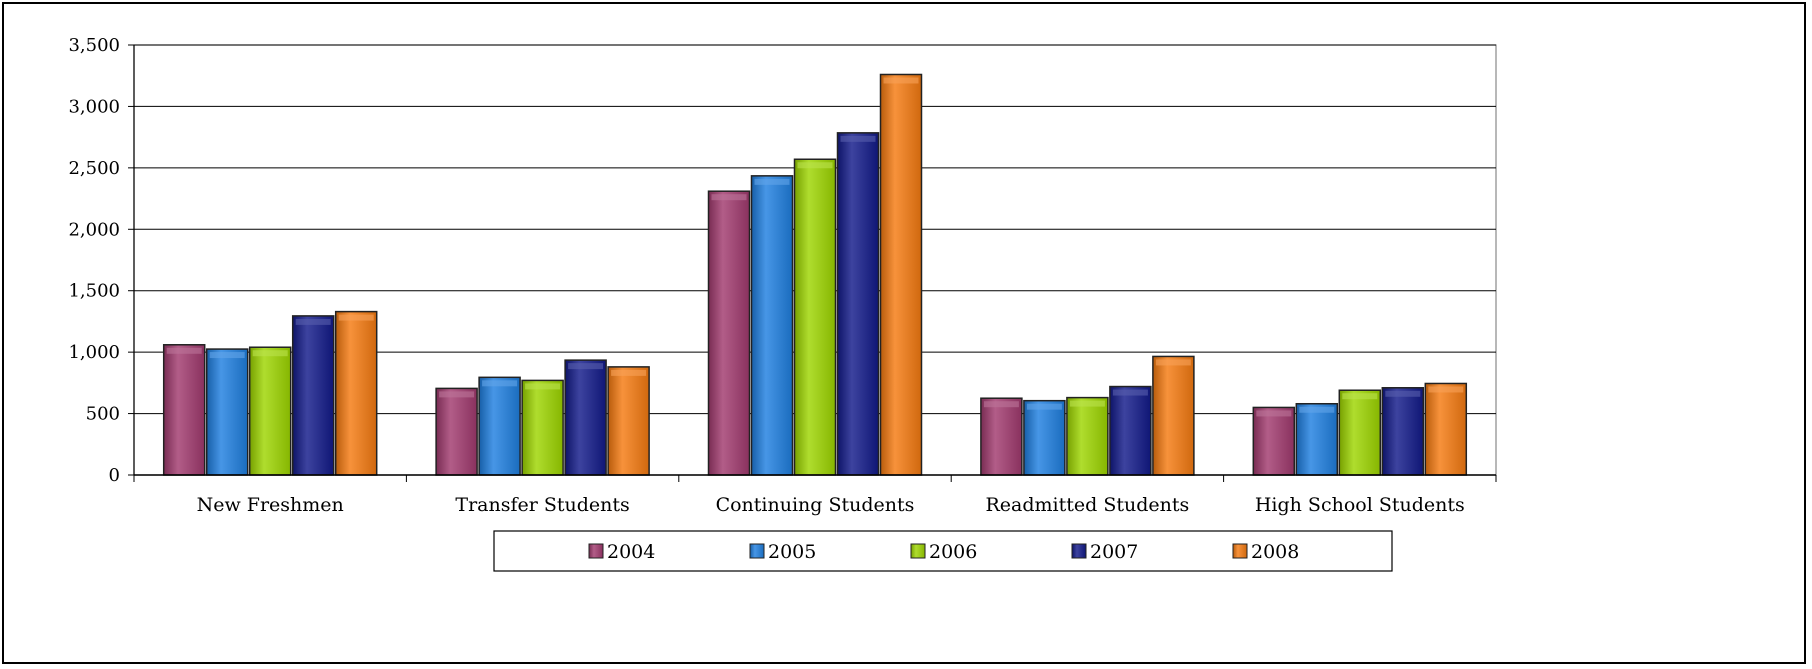 The width and height of the screenshot is (1812, 669). Describe the element at coordinates (596, 551) in the screenshot. I see `legend-swatch-2004` at that location.